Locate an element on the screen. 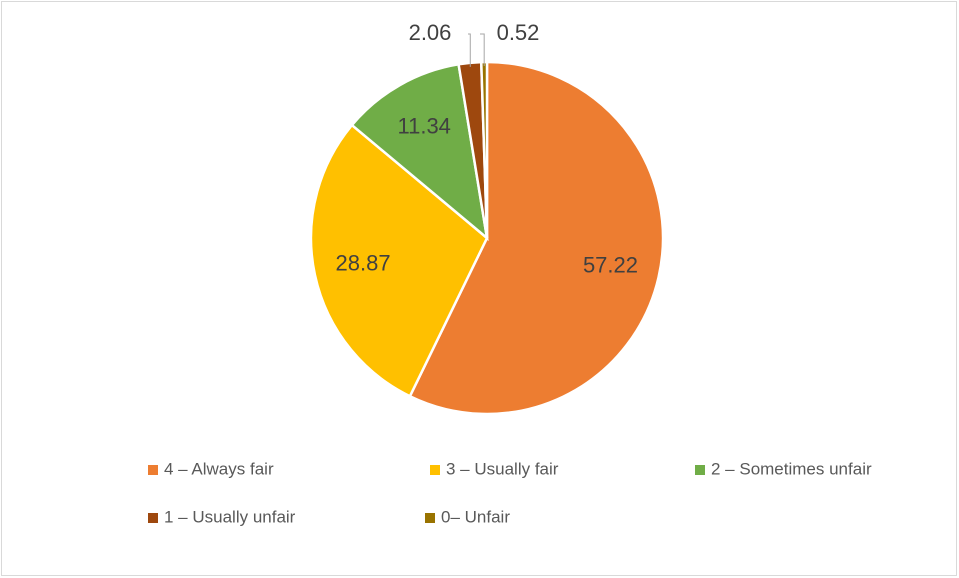 The height and width of the screenshot is (578, 959). legend-label: 0– Unfair is located at coordinates (475, 516).